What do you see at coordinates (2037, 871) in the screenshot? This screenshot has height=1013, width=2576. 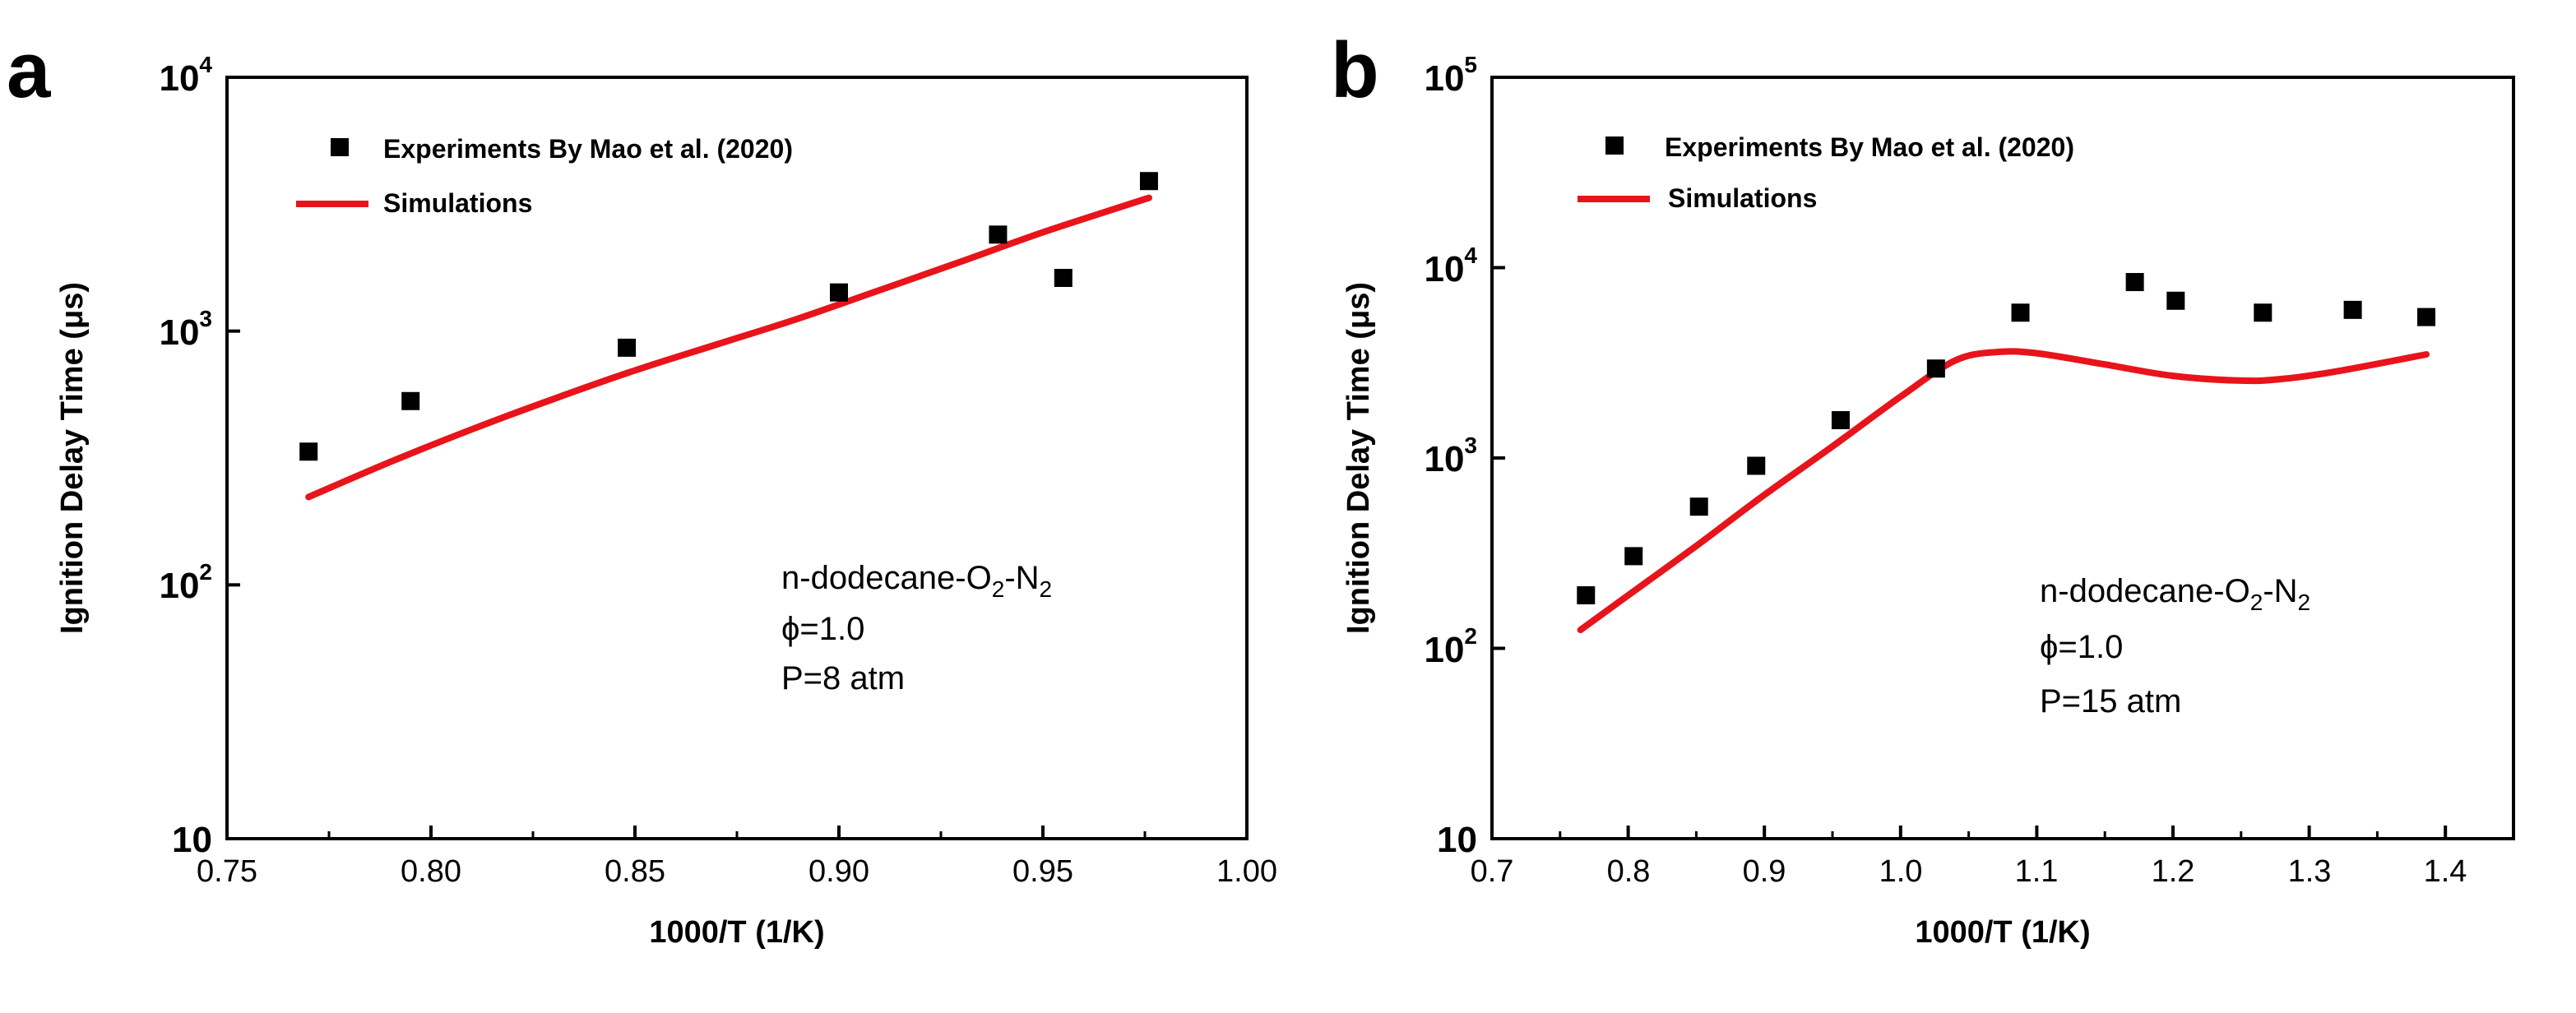 I see `x-tick-label: 1.1` at bounding box center [2037, 871].